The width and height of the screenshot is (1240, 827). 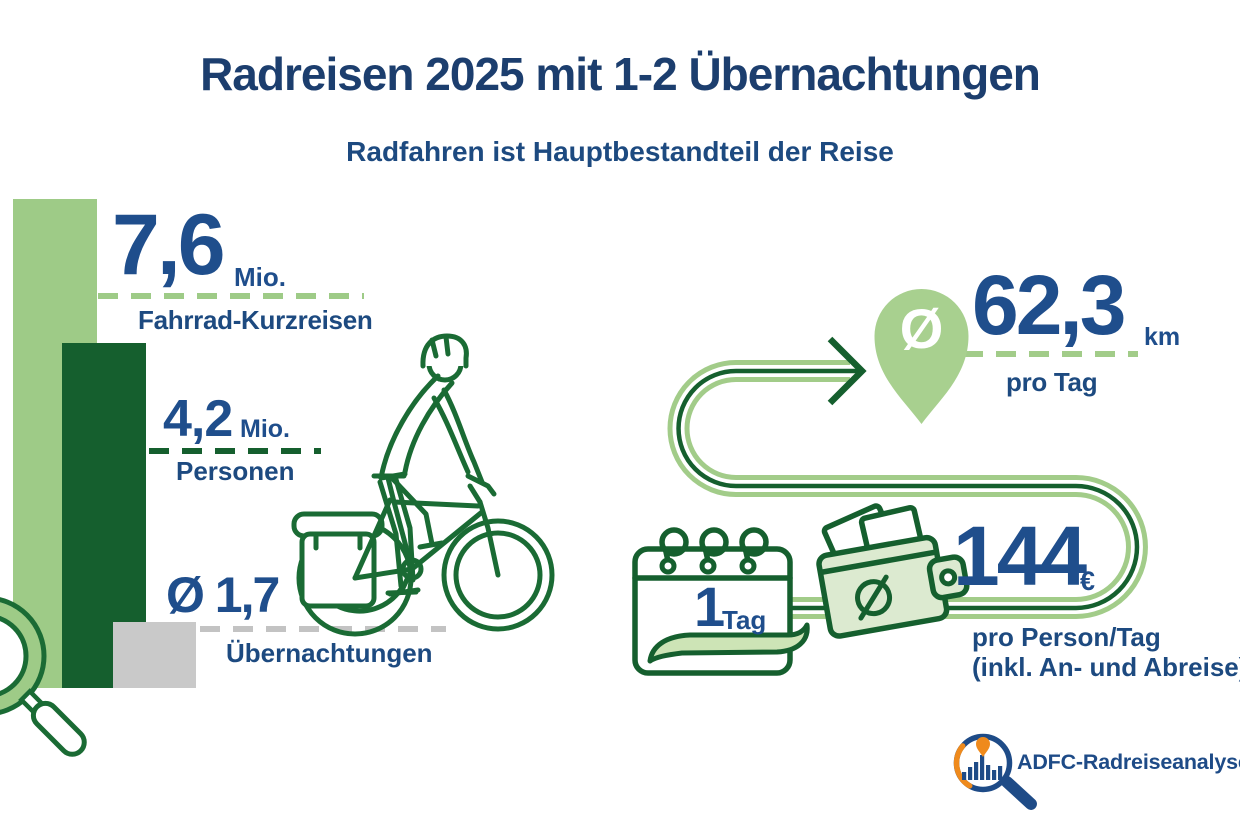 What do you see at coordinates (916, 498) in the screenshot?
I see `route-light-inner` at bounding box center [916, 498].